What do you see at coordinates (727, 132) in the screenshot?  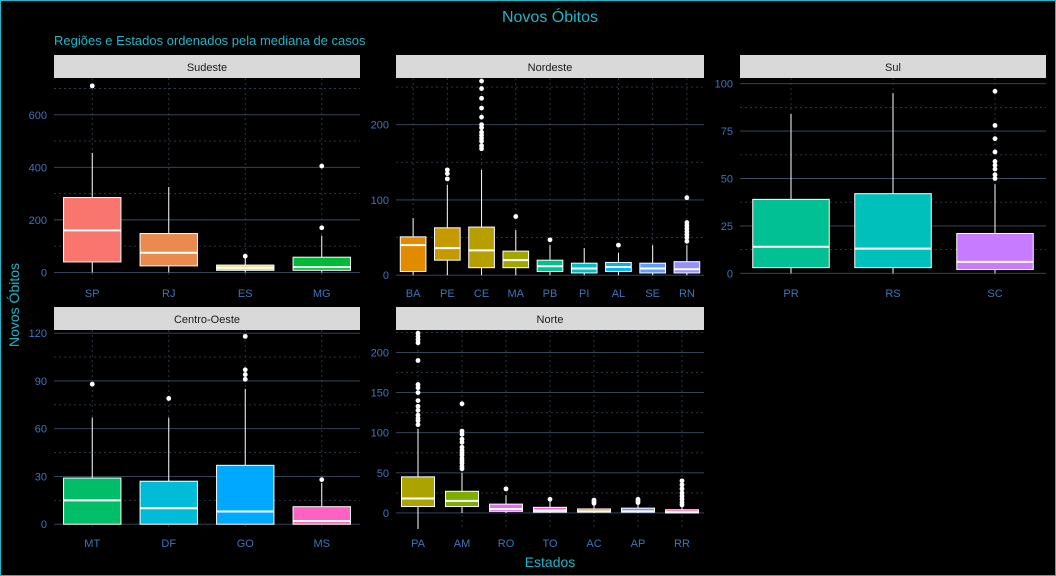 I see `y-tick-label: 75` at bounding box center [727, 132].